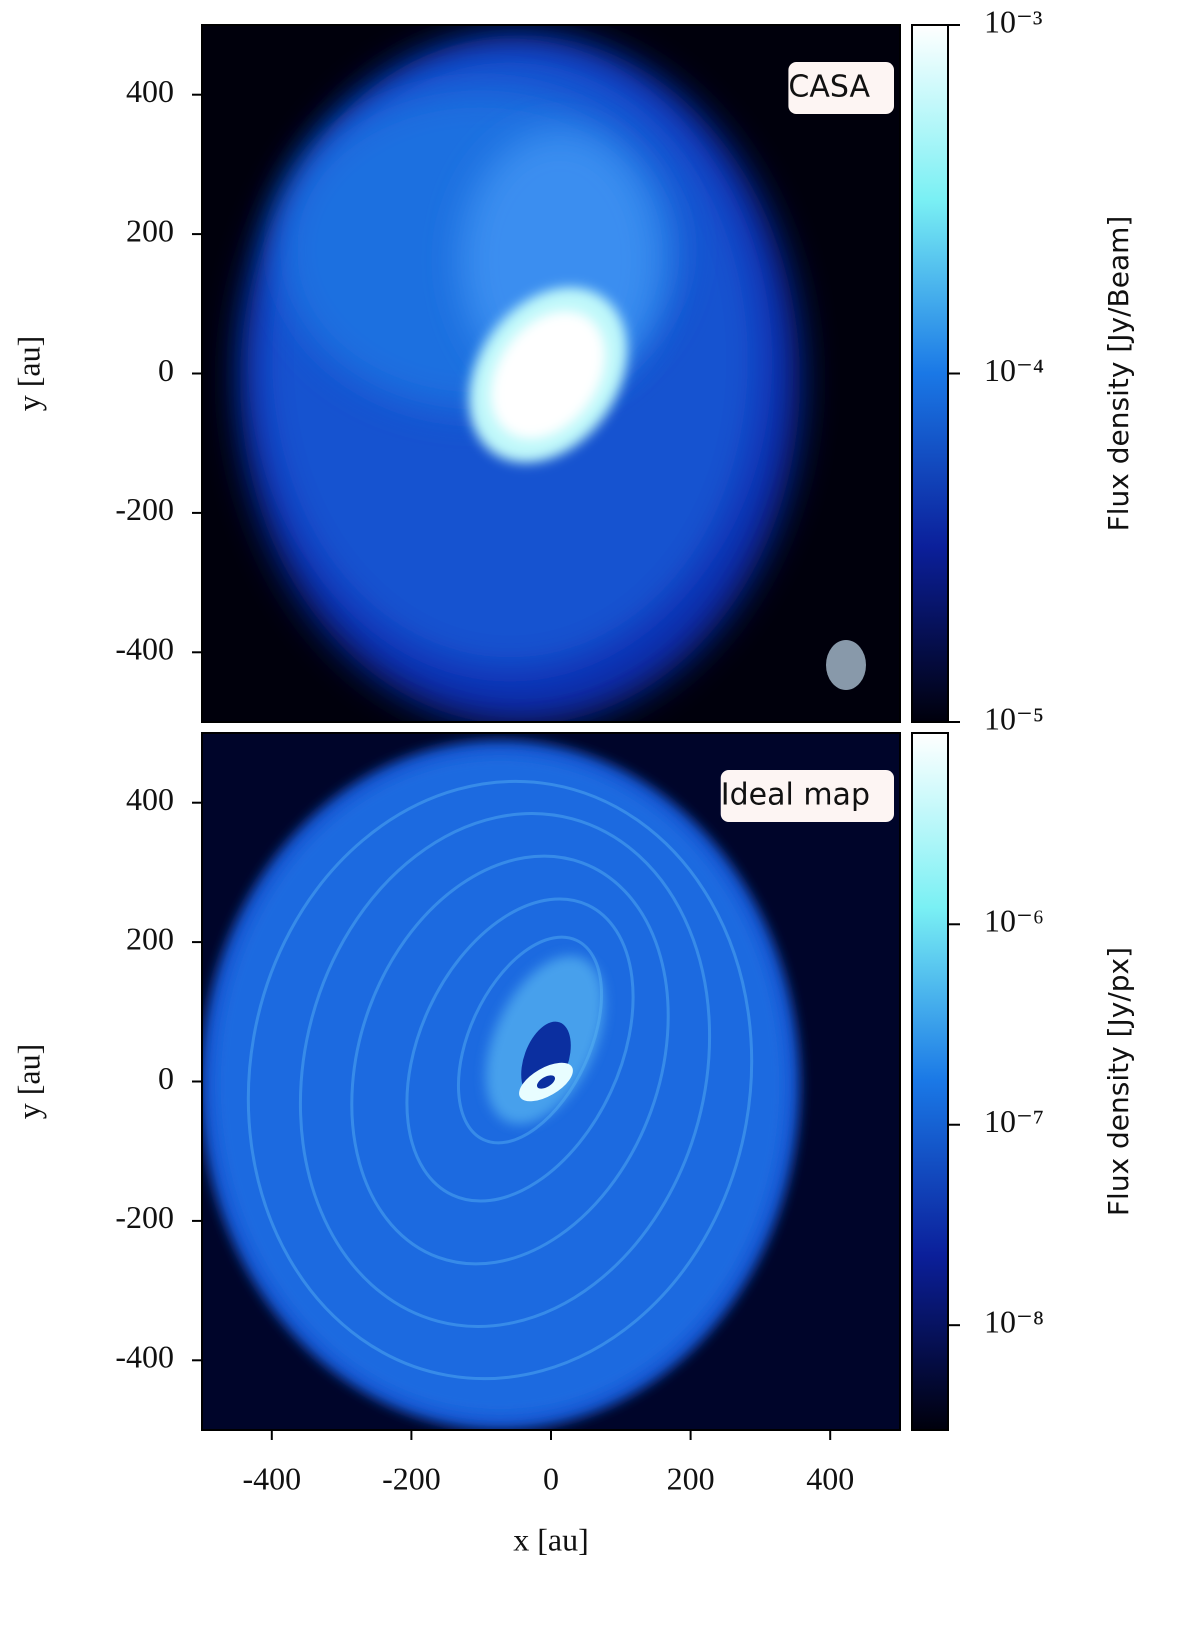 Image resolution: width=1200 pixels, height=1643 pixels. What do you see at coordinates (1118, 1081) in the screenshot?
I see `colorbar-label: Flux density [Jy/px]` at bounding box center [1118, 1081].